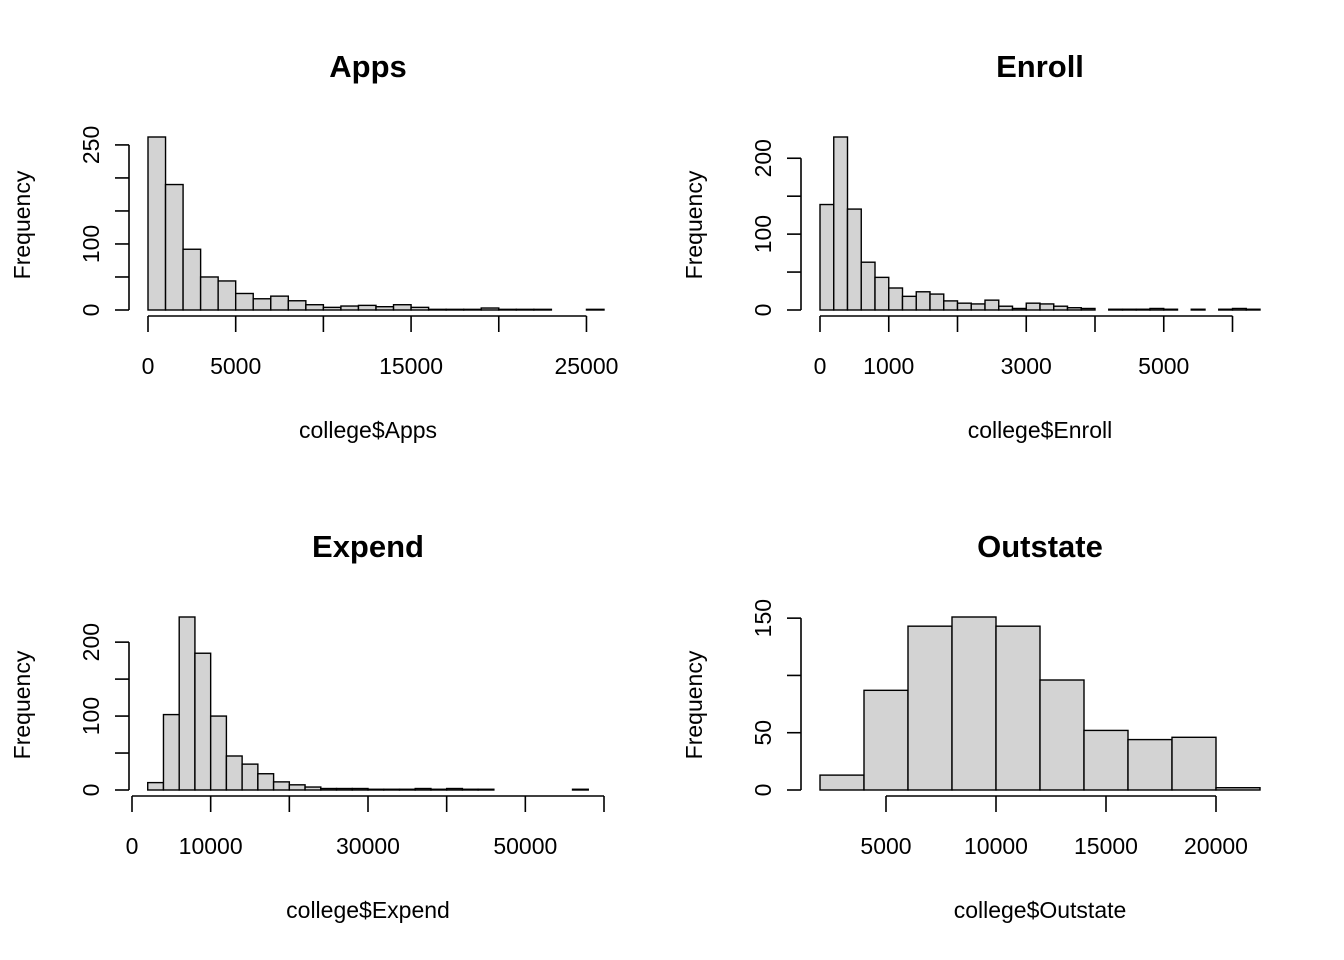 The width and height of the screenshot is (1344, 960). What do you see at coordinates (1040, 66) in the screenshot?
I see `chart-title: Enroll` at bounding box center [1040, 66].